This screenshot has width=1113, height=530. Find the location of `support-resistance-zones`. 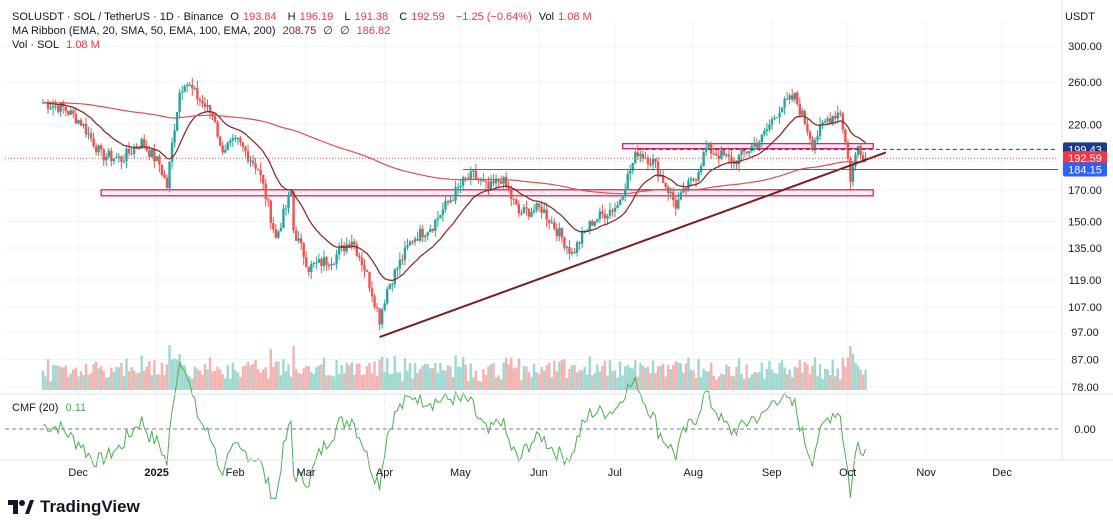

support-resistance-zones is located at coordinates (487, 169).